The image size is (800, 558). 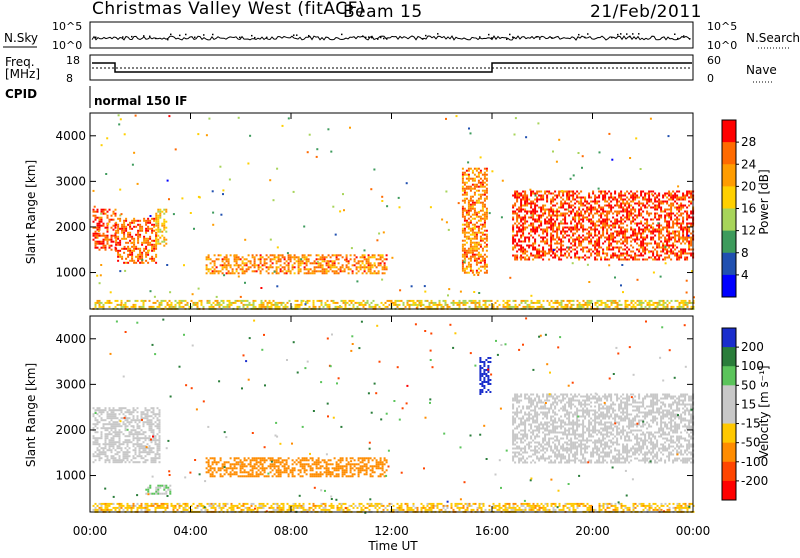 I want to click on velocity-colorbar-label: Velocity [m s⁻¹], so click(x=764, y=411).